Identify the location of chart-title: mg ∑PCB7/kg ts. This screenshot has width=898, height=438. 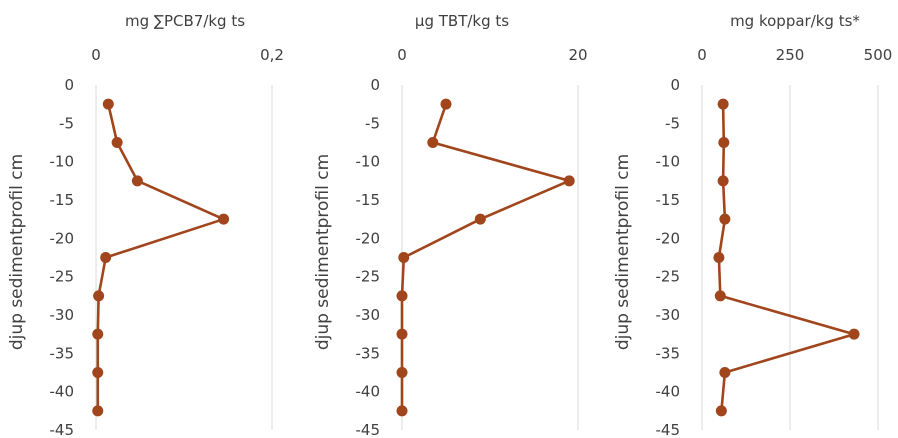
(185, 21).